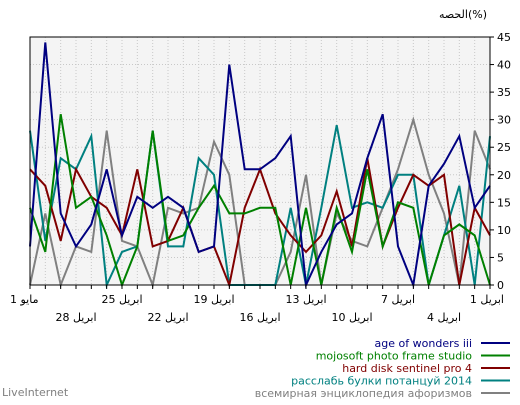 The height and width of the screenshot is (405, 520). What do you see at coordinates (121, 299) in the screenshot?
I see `x-tick-label: 25 ابريل` at bounding box center [121, 299].